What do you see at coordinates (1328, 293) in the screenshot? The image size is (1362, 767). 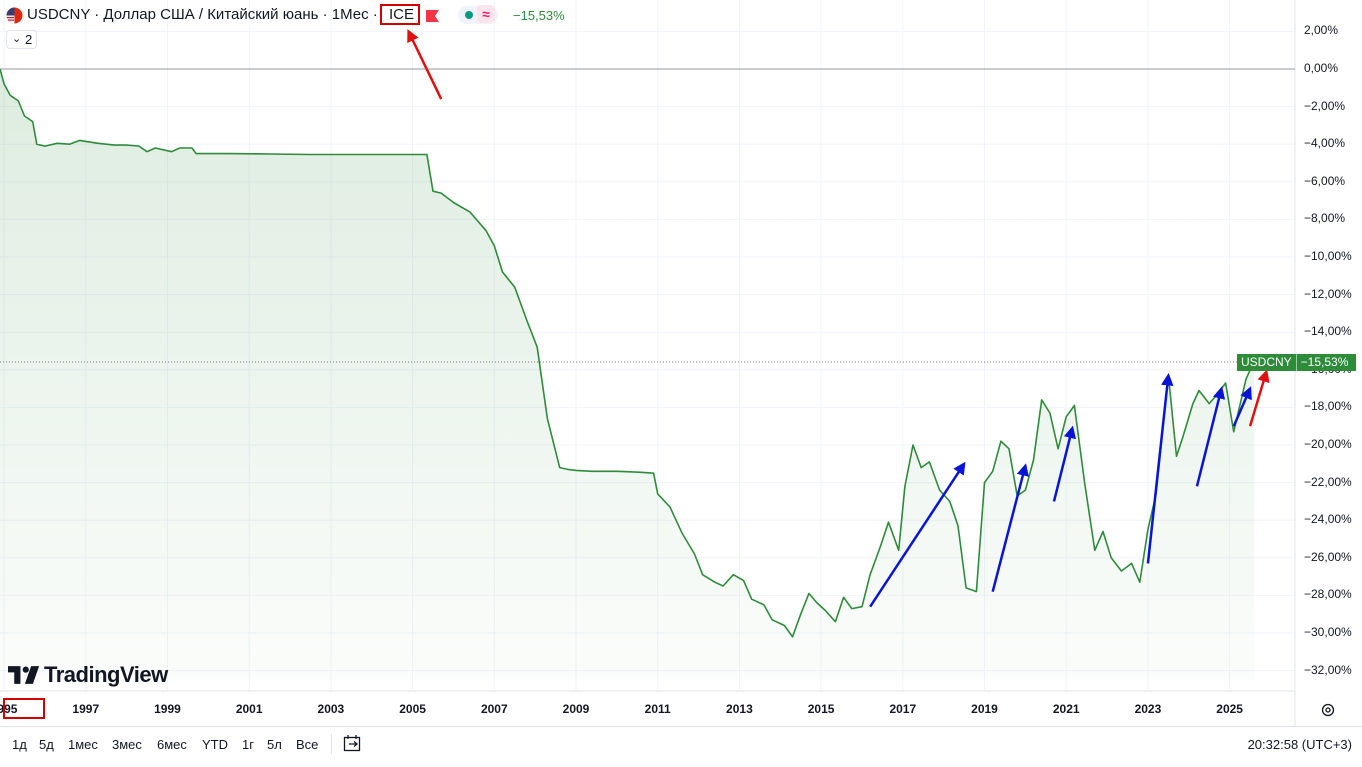 I see `price-axis-label: −12,00%` at bounding box center [1328, 293].